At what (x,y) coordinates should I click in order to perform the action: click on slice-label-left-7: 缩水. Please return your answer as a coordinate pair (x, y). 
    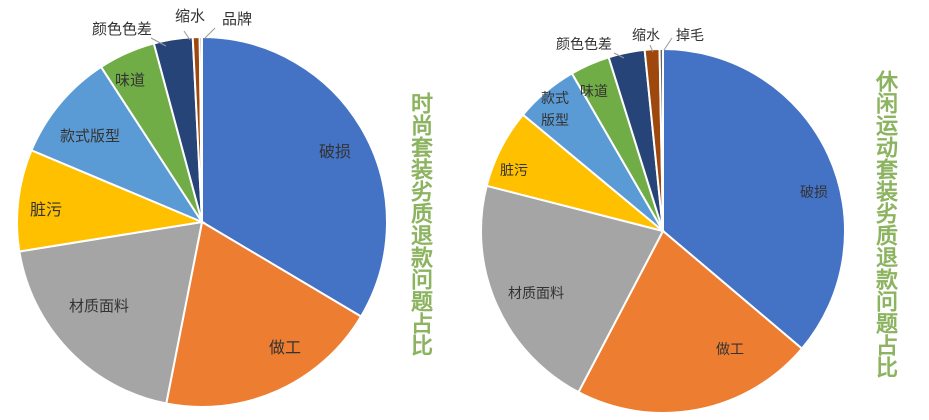
    Looking at the image, I should click on (190, 16).